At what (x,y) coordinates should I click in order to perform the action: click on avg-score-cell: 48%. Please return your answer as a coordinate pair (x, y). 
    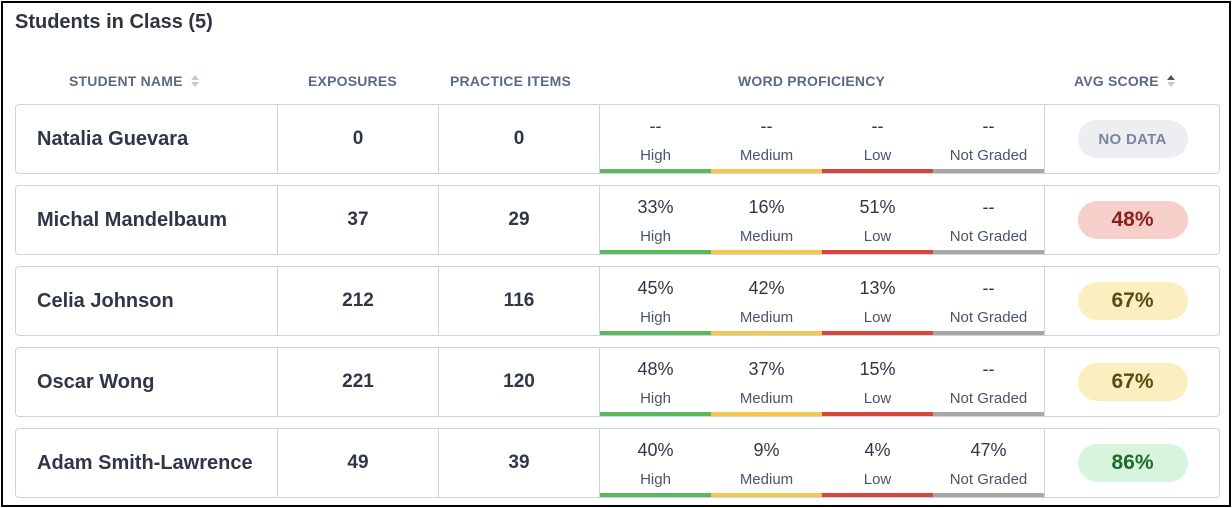
    Looking at the image, I should click on (1132, 220).